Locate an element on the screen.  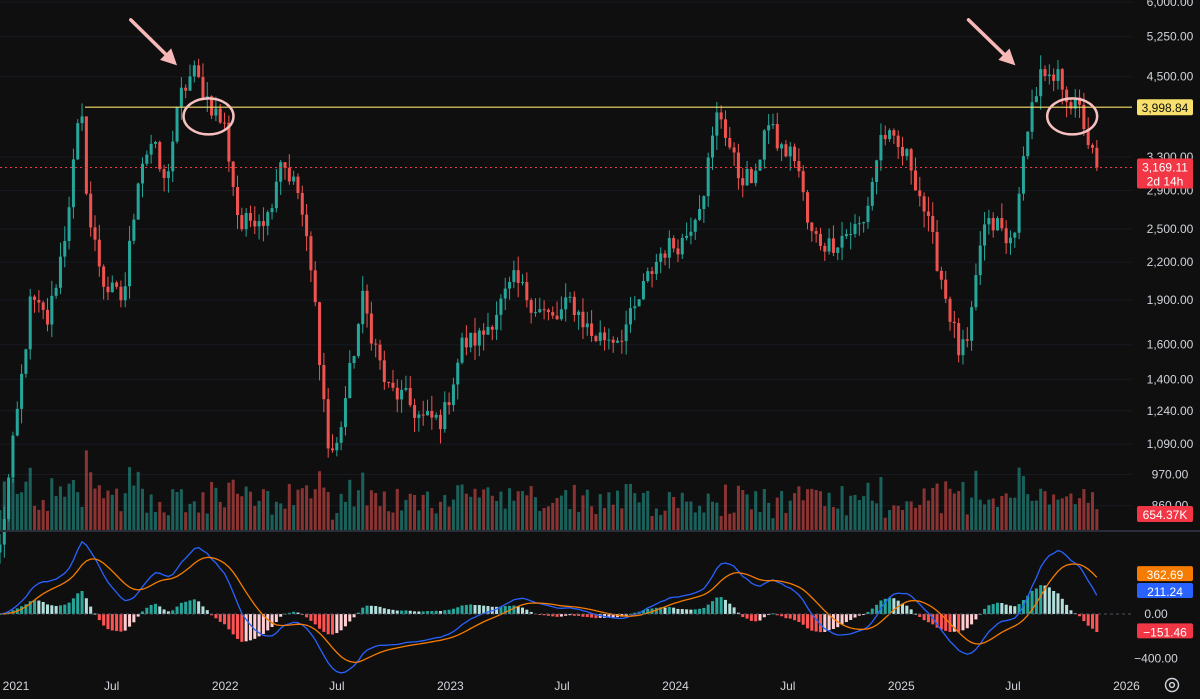
time-axis: 2021 Jul 2022 Jul 2023 Jul 2024 Jul 2025 Jul 2026 is located at coordinates (571, 686).